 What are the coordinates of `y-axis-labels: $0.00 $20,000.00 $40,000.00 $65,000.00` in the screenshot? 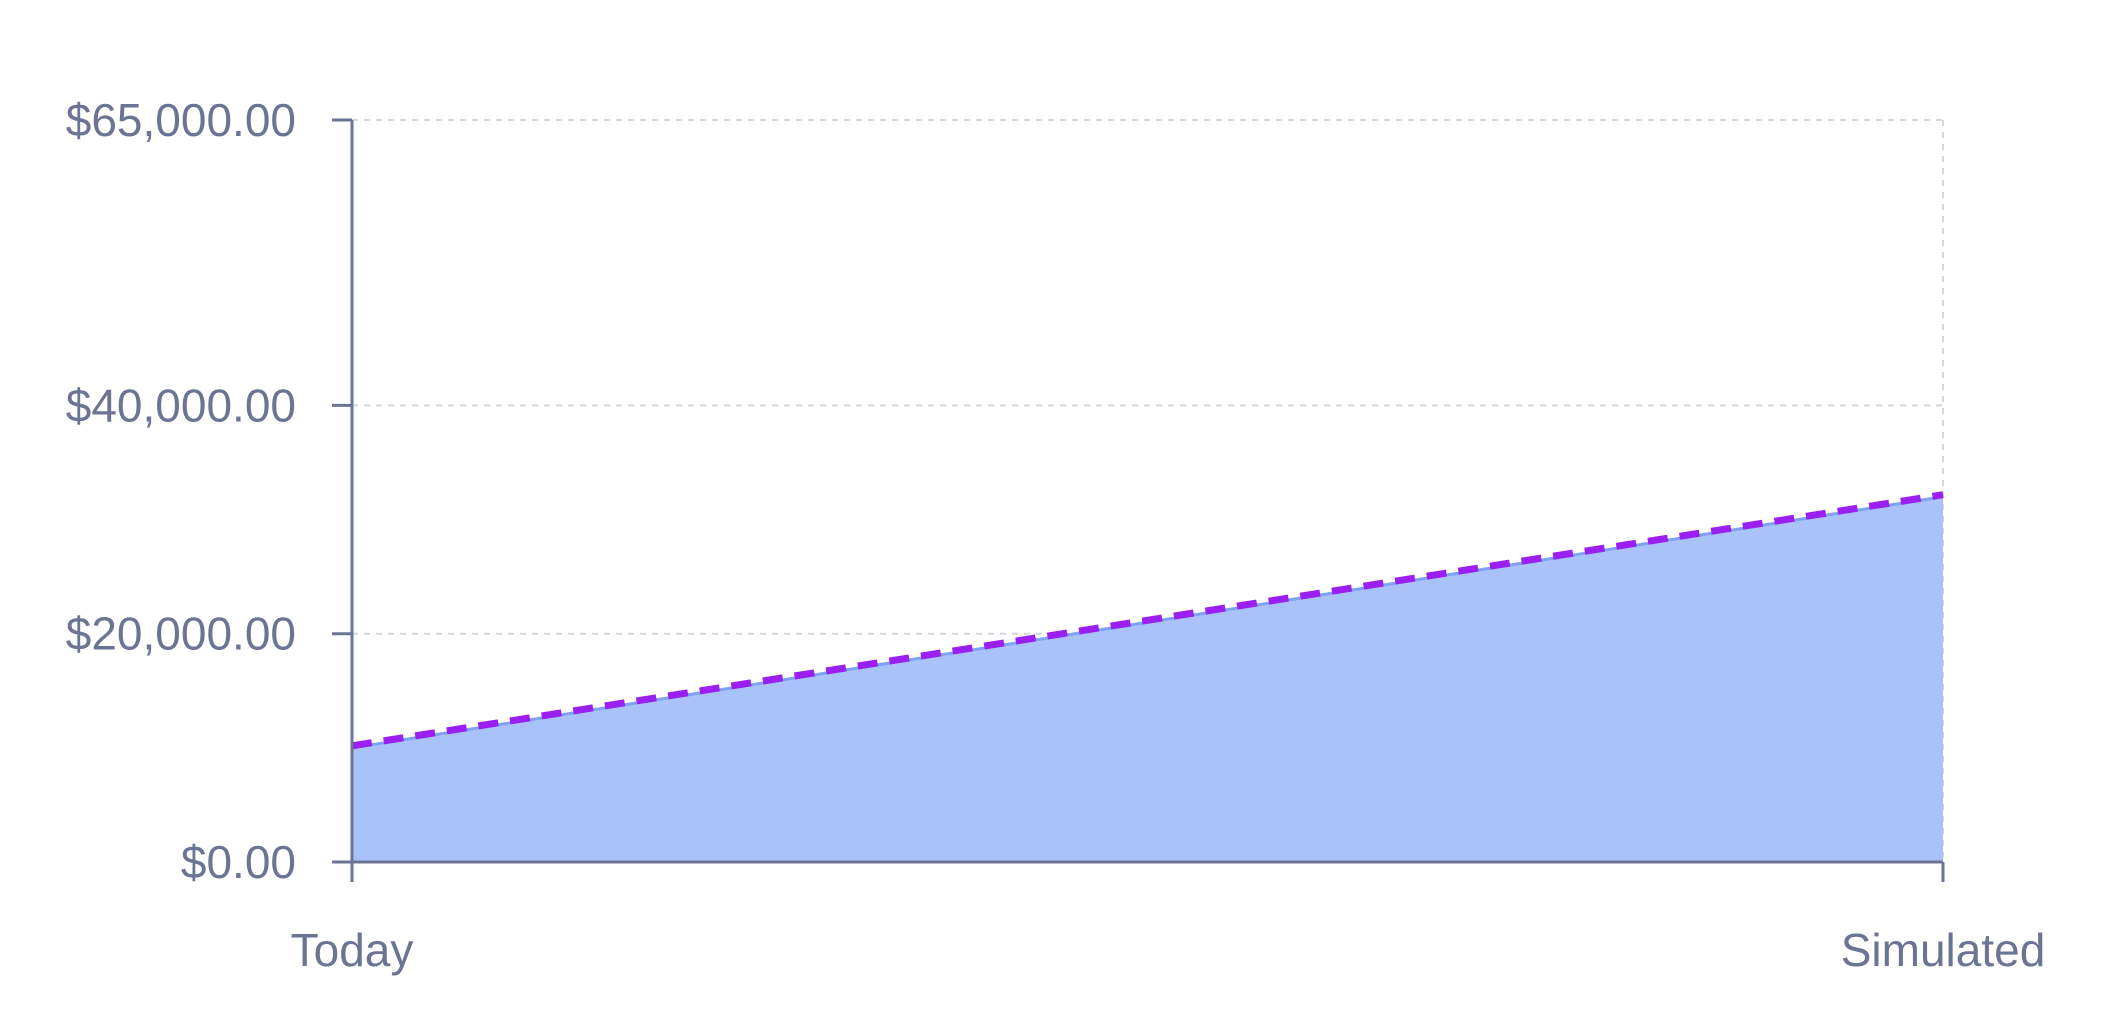 It's located at (181, 491).